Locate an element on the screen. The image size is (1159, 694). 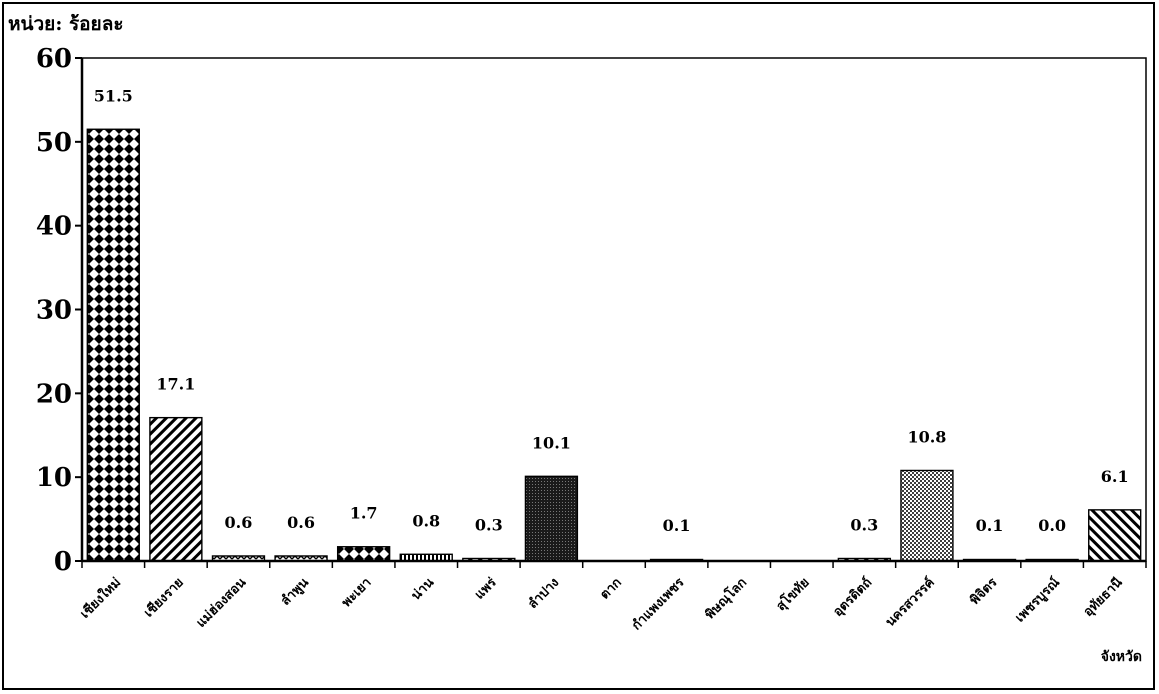
x-tick-label: พิจิตร is located at coordinates (983, 591).